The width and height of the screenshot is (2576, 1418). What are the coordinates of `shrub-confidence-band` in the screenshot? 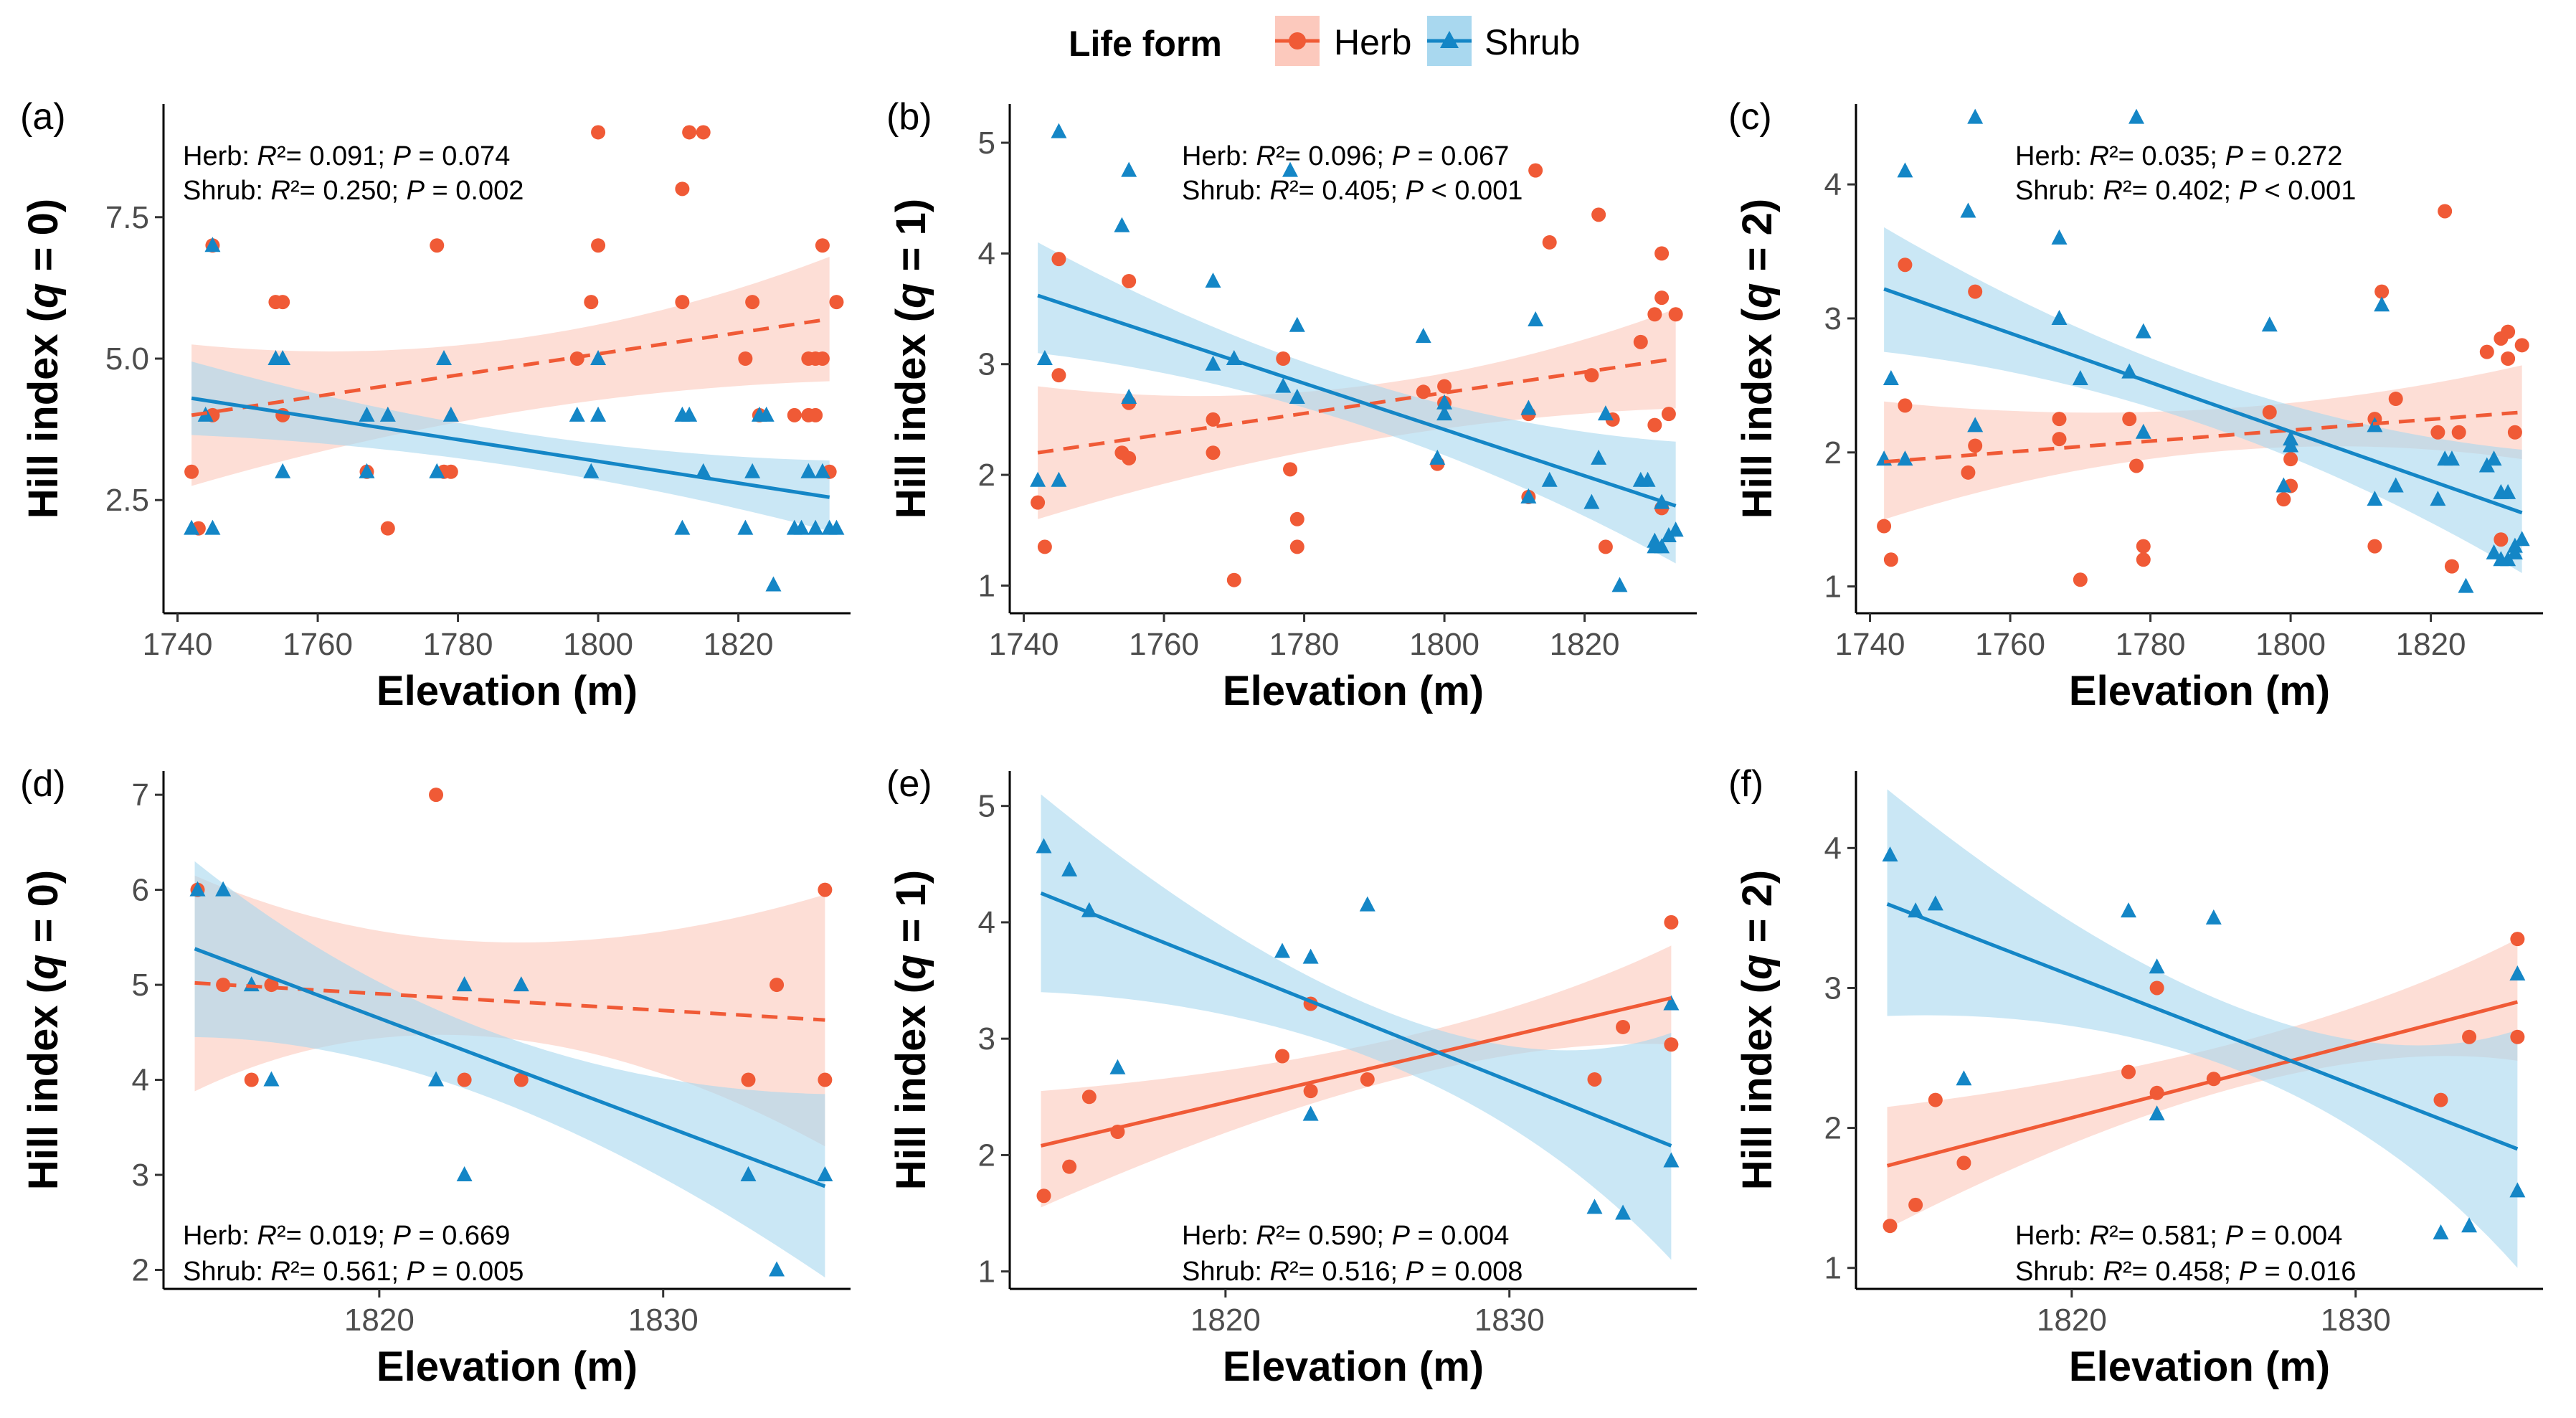 It's located at (1356, 1027).